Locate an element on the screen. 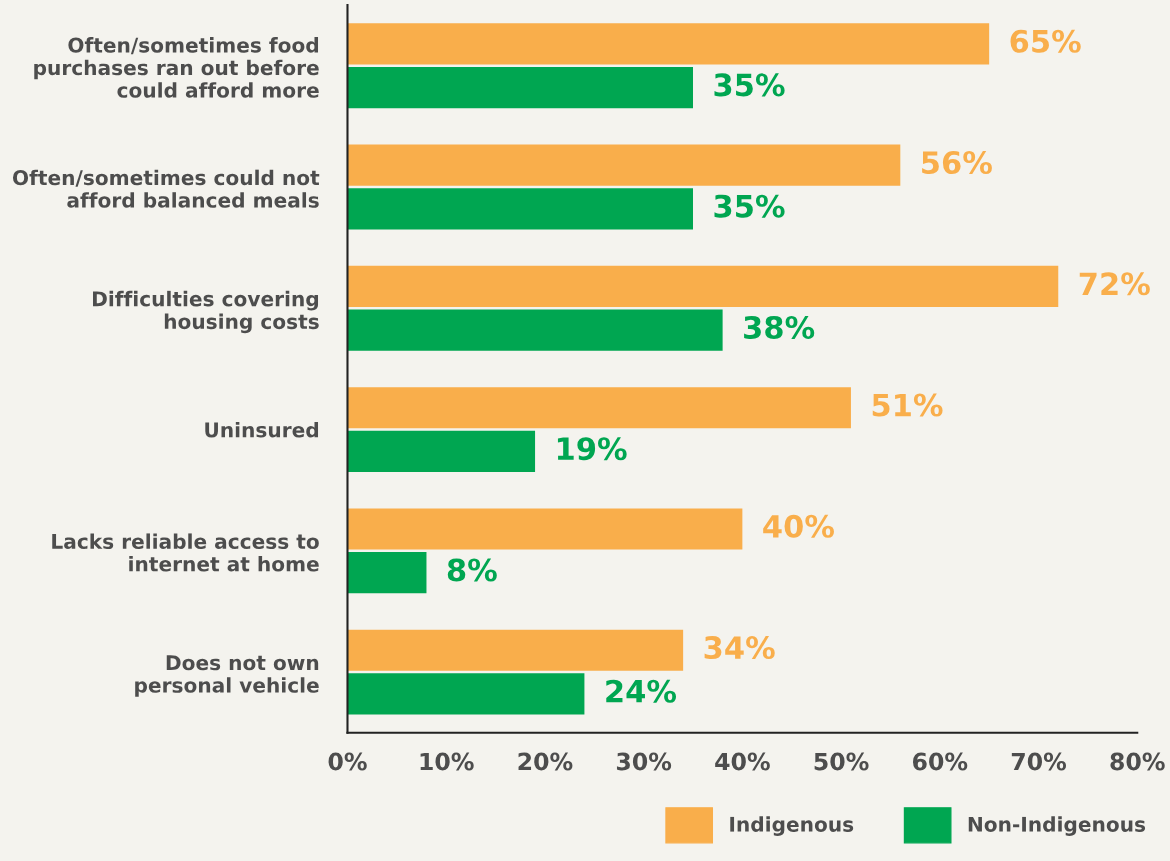 Image resolution: width=1170 pixels, height=861 pixels. y-tick-label: Often/sometimes food purchases ran out before could afford more is located at coordinates (176, 67).